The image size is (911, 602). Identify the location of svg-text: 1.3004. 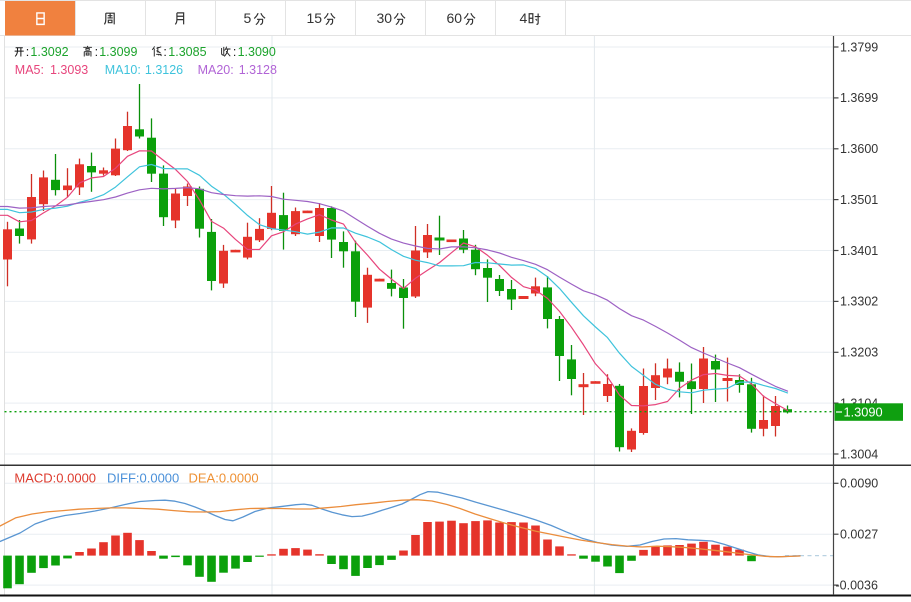
(859, 454).